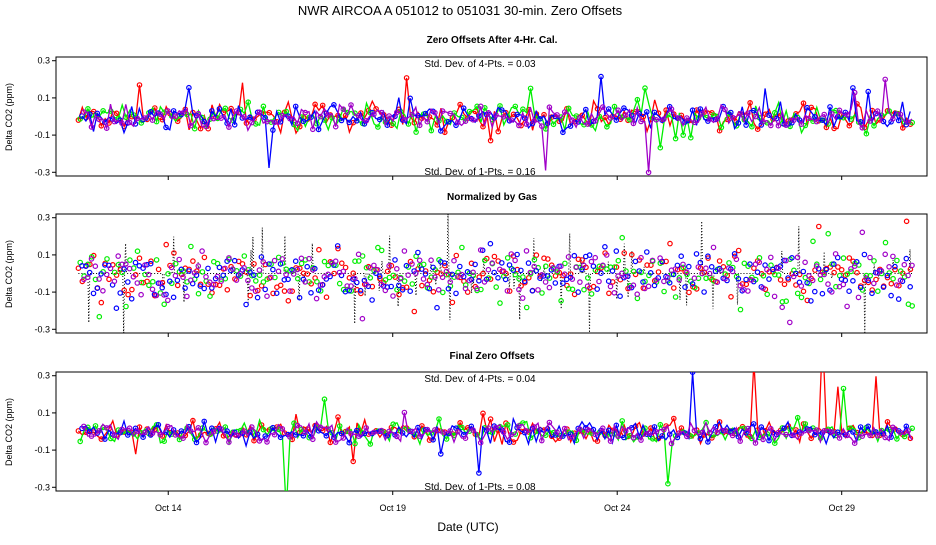 The height and width of the screenshot is (545, 936). What do you see at coordinates (286, 511) in the screenshot?
I see `panel-2-series-1-point` at bounding box center [286, 511].